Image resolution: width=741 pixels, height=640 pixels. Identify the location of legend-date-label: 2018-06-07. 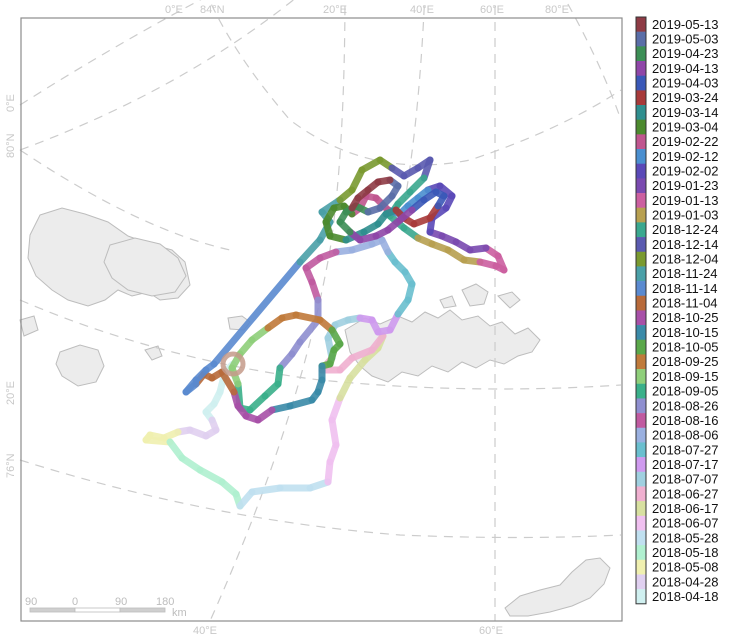
(685, 523).